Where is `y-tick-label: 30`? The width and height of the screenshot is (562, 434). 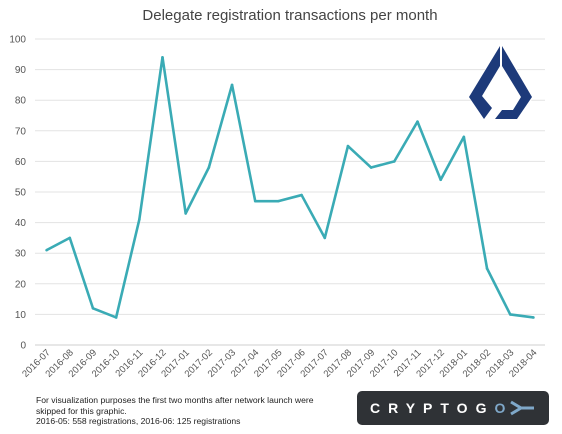 y-tick-label: 30 is located at coordinates (21, 254).